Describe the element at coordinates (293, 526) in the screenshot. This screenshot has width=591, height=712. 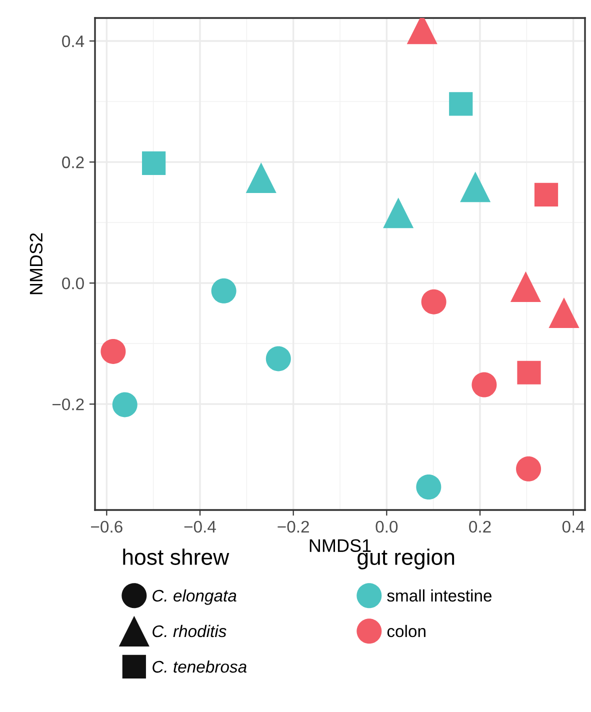
I see `x-tick-label: −0.2` at that location.